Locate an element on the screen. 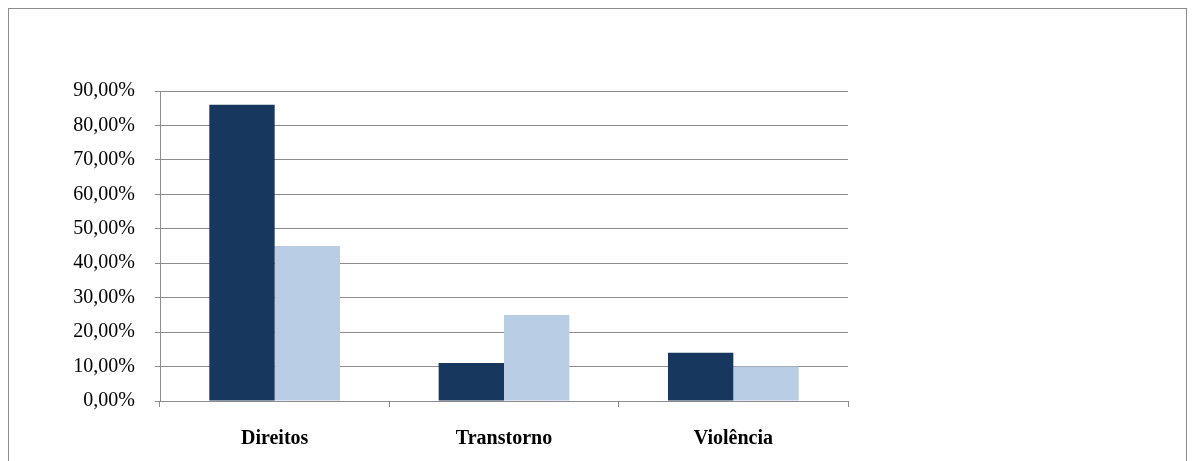 The width and height of the screenshot is (1193, 461). y-tick-label: 70,00% is located at coordinates (104, 158).